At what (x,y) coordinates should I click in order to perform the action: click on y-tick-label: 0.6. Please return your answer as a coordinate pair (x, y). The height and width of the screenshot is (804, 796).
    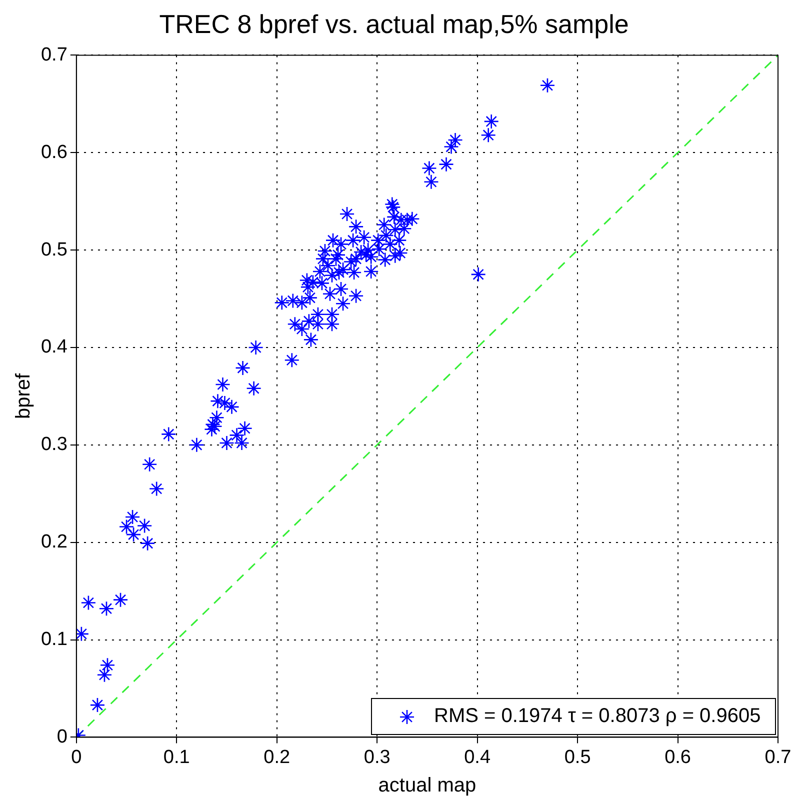
    Looking at the image, I should click on (54, 152).